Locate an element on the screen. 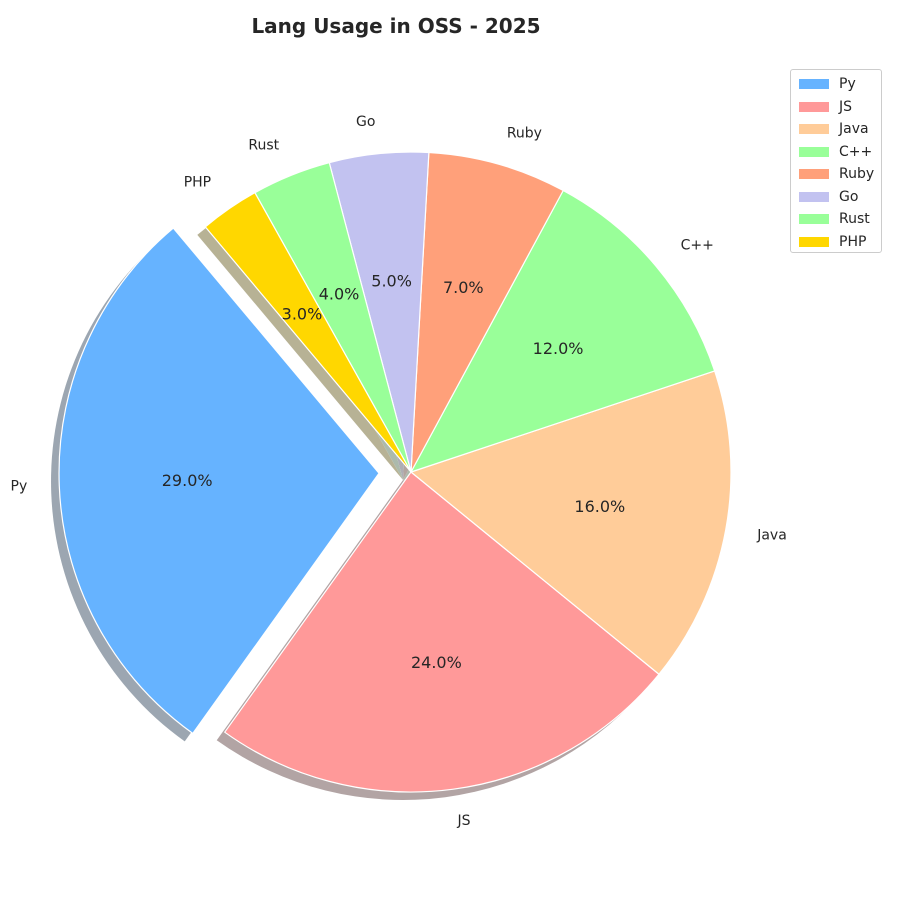 Image resolution: width=900 pixels, height=905 pixels. legend-item-cpp: C++ is located at coordinates (835, 152).